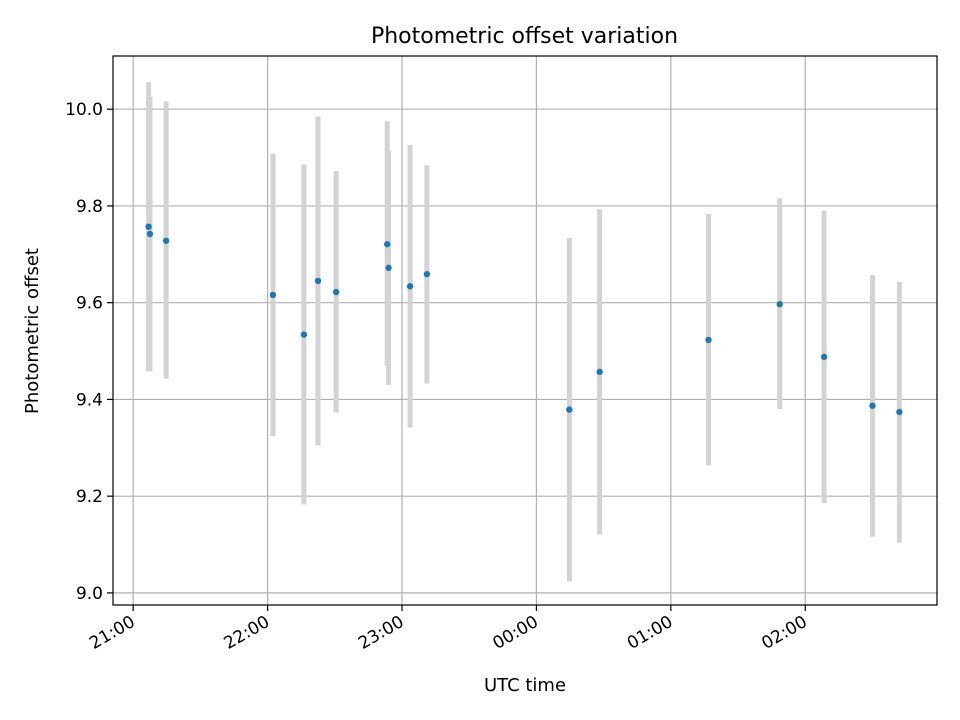  I want to click on y-axis-label: Photometric offset, so click(32, 331).